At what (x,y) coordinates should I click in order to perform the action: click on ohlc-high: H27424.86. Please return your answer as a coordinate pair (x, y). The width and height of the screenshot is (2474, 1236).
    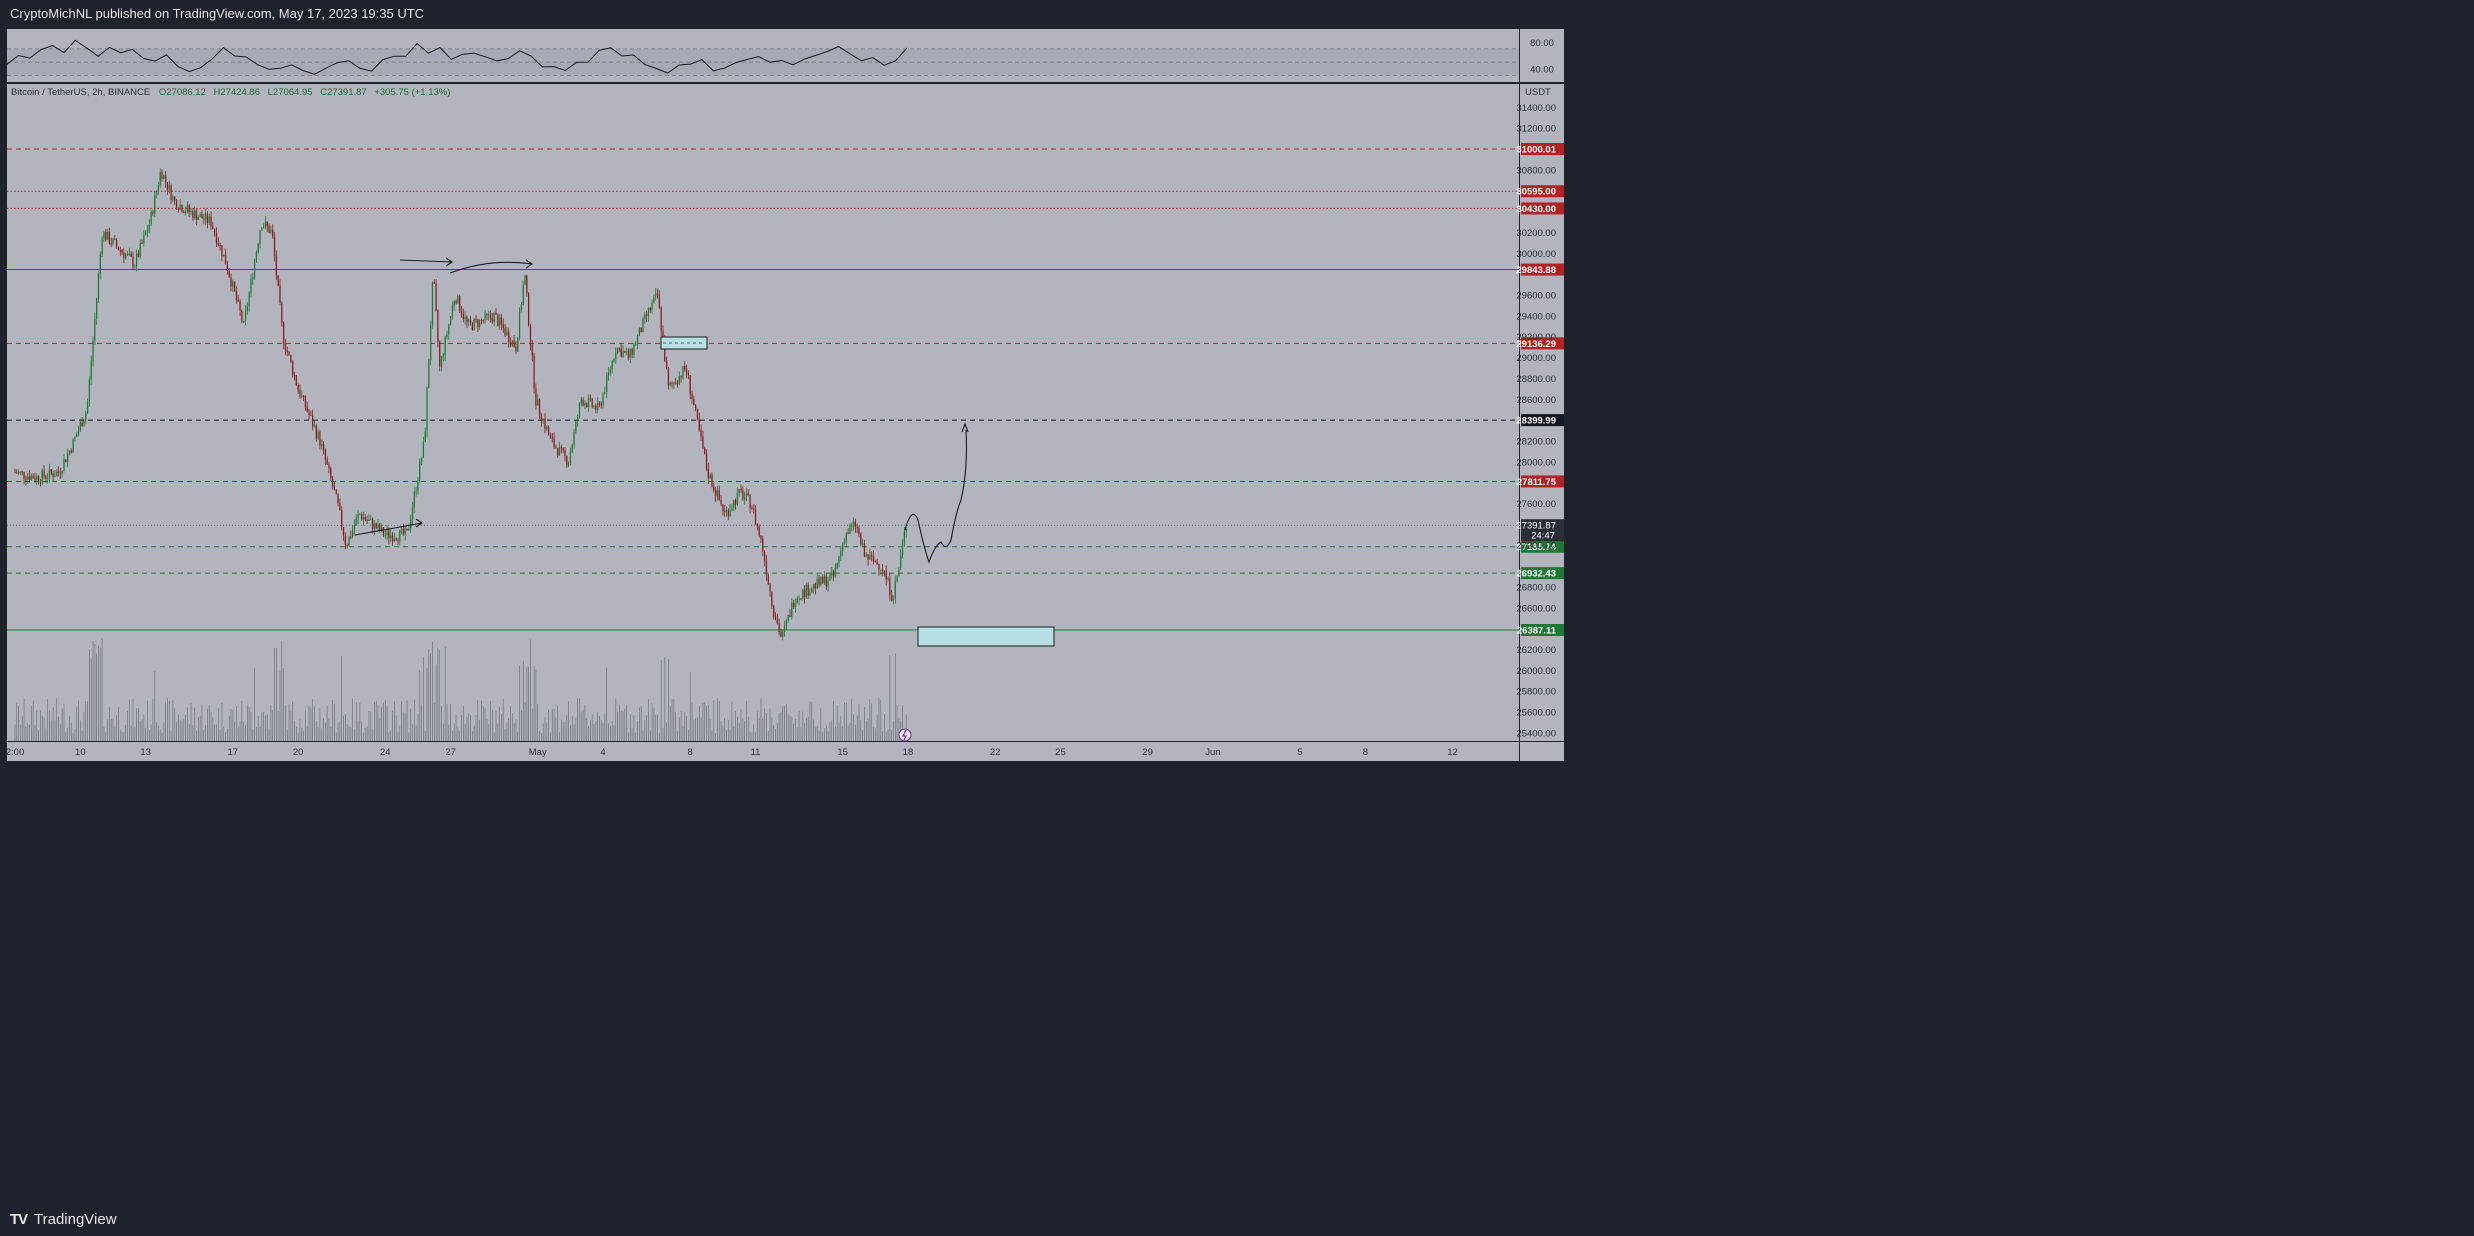
    Looking at the image, I should click on (237, 92).